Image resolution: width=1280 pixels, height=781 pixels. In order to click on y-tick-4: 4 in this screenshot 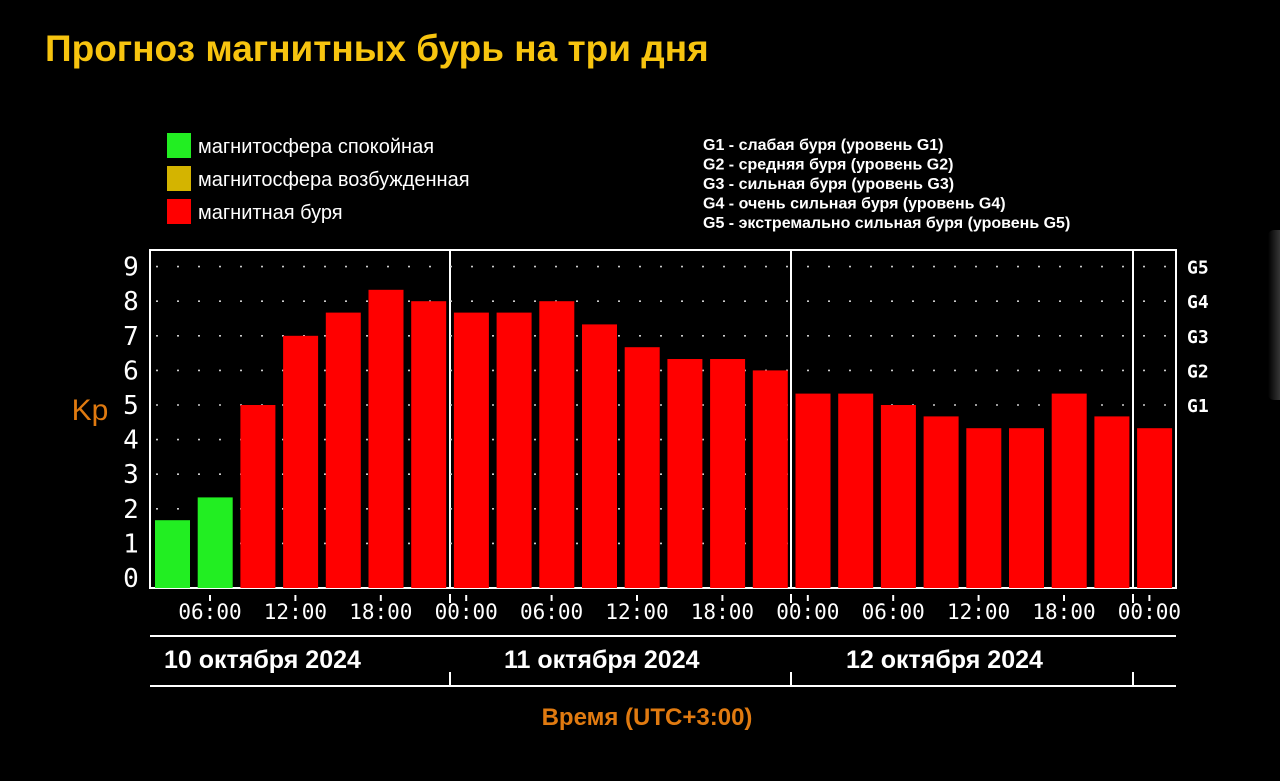, I will do `click(131, 441)`.